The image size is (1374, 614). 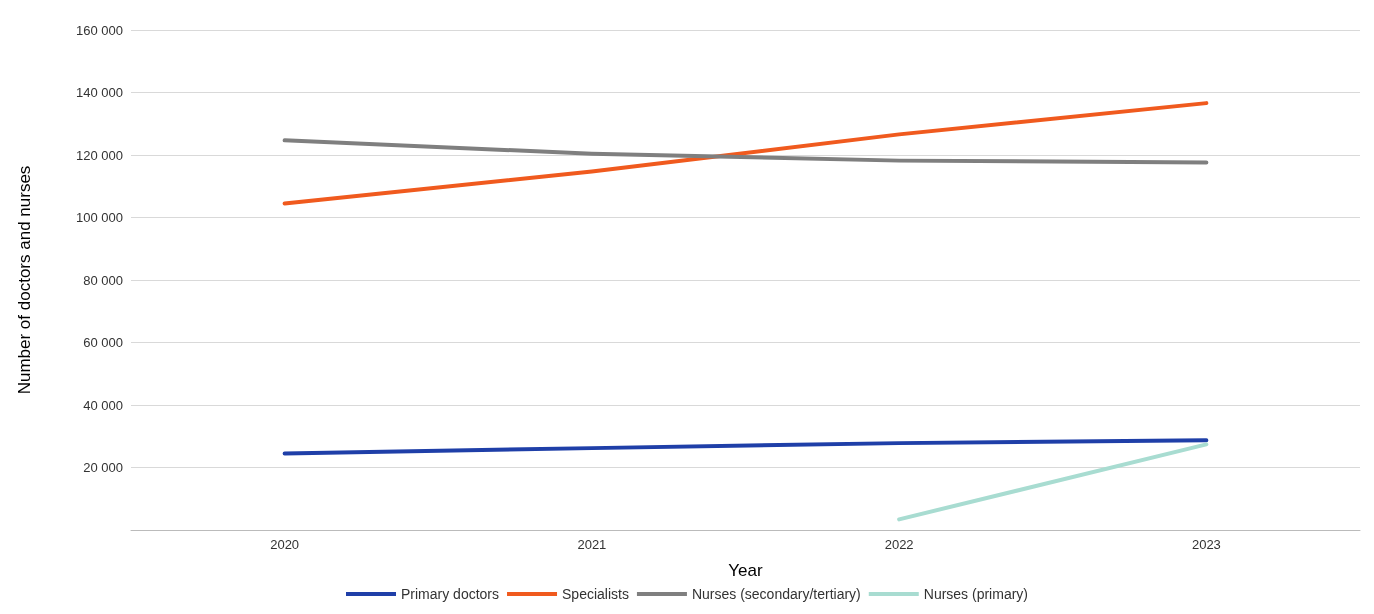 I want to click on y-tick-label: 160 000, so click(x=99, y=30).